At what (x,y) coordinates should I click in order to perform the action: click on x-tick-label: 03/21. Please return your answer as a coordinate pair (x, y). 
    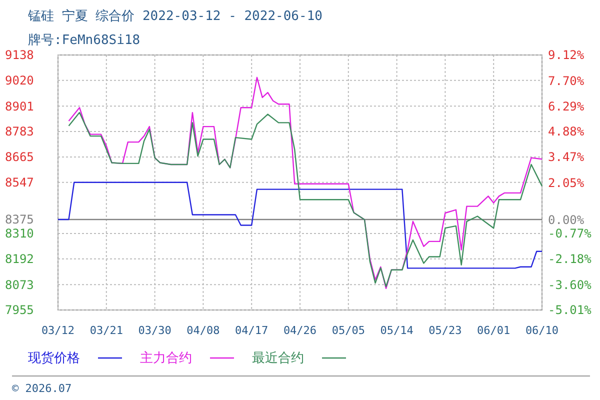
    Looking at the image, I should click on (106, 330).